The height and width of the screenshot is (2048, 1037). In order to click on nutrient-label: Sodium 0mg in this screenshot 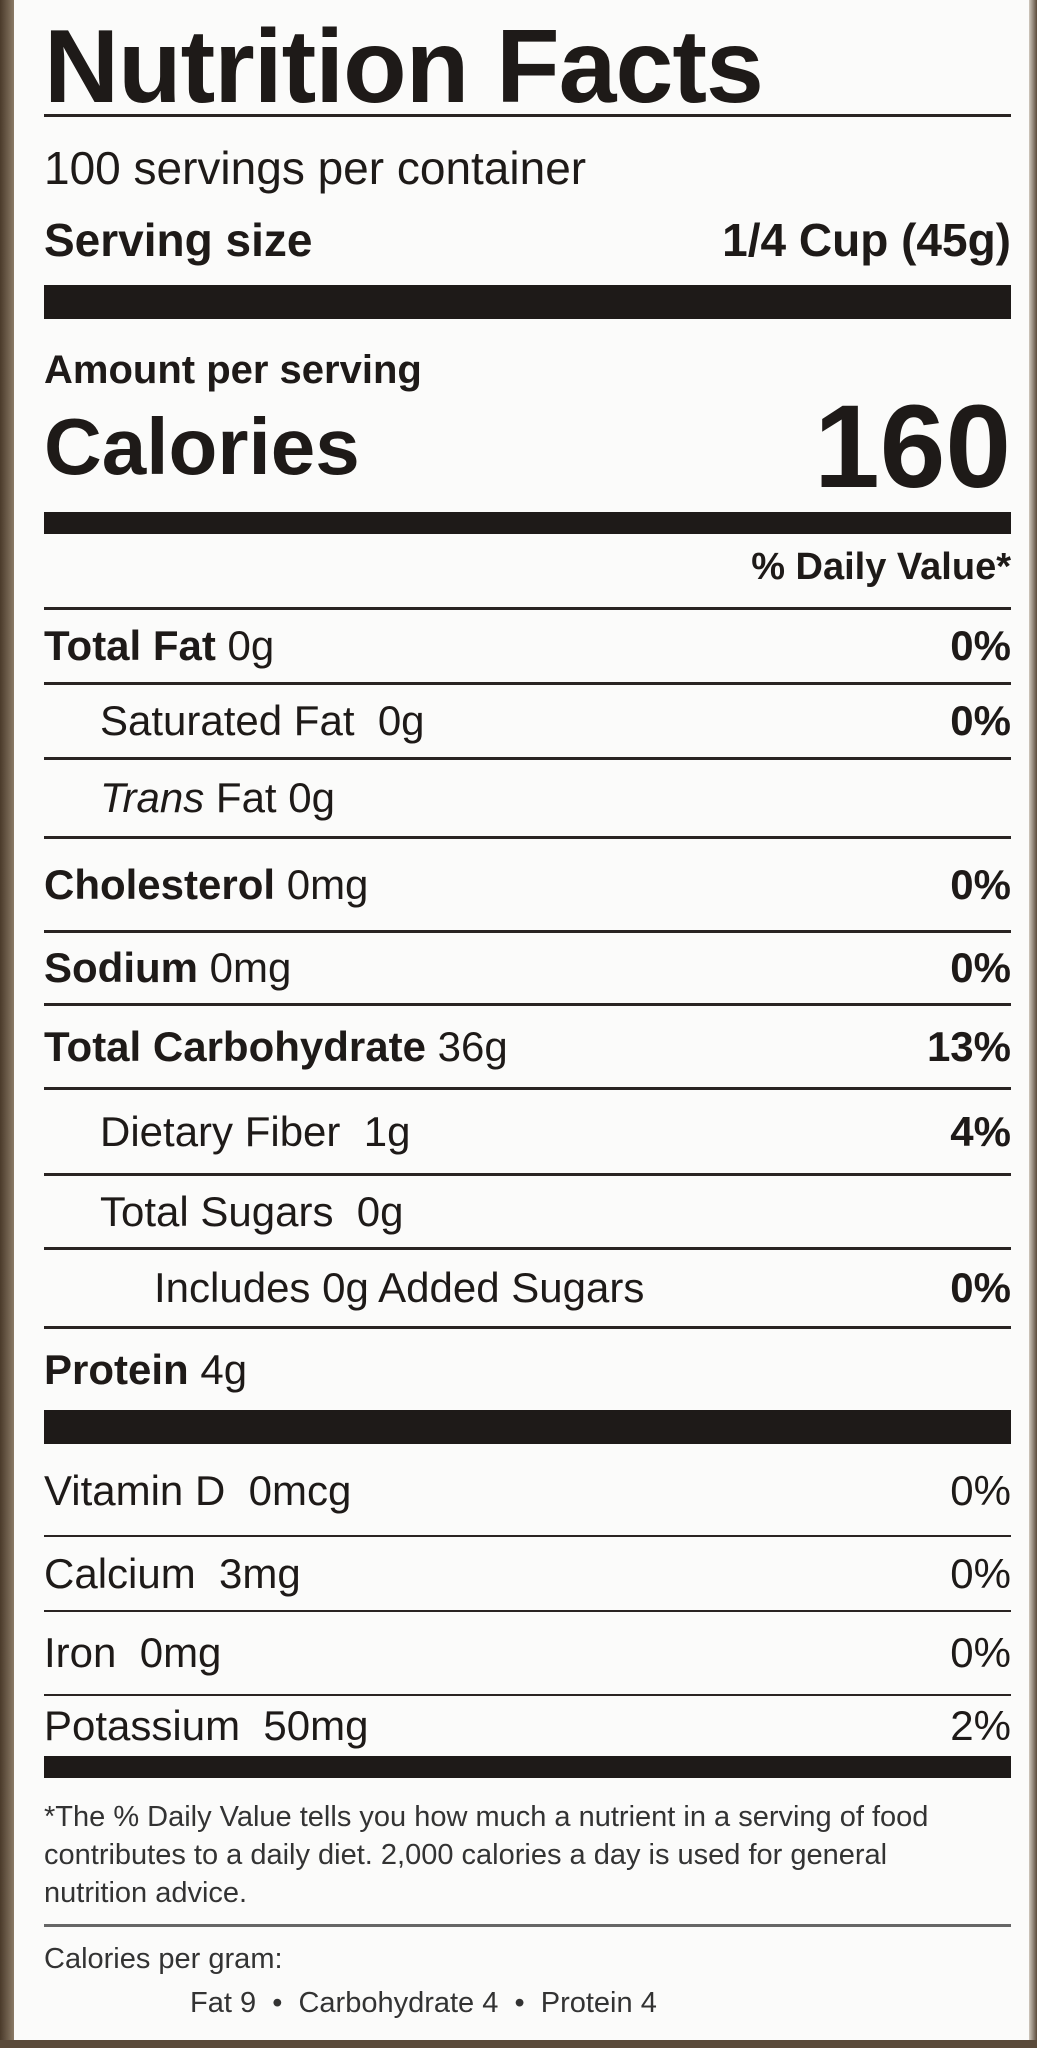, I will do `click(167, 968)`.